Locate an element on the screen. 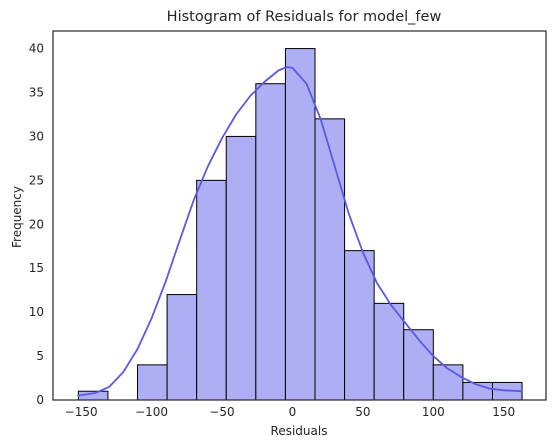 This screenshot has height=448, width=556. y-tick-label: 25 is located at coordinates (36, 180).